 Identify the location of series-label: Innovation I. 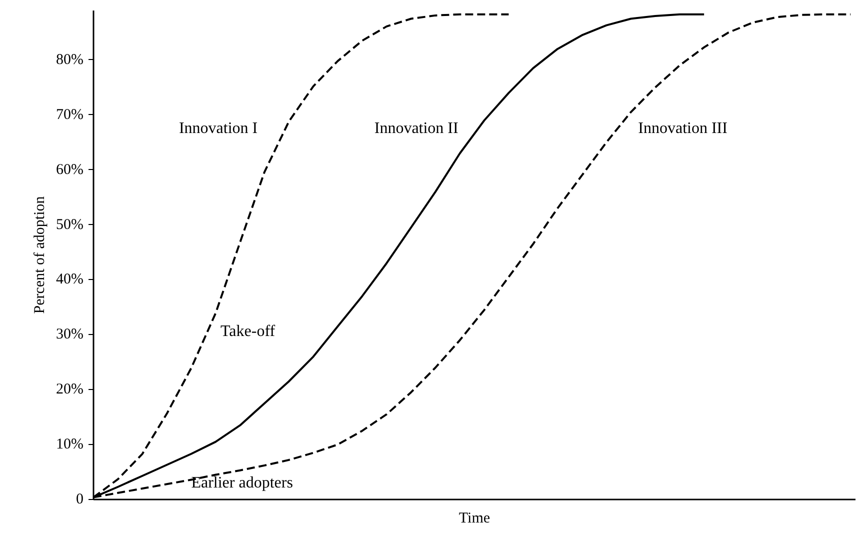
(218, 128).